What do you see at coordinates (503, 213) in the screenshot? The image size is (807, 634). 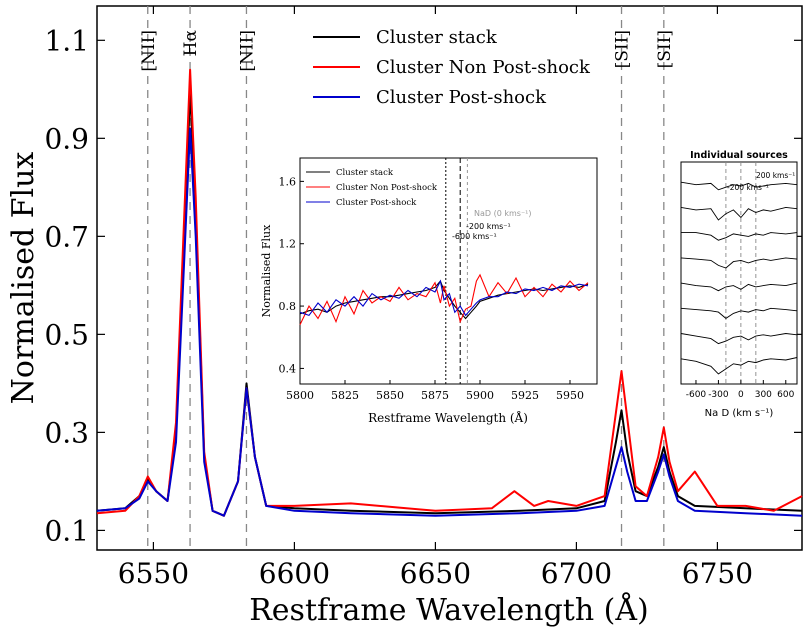 I see `inset-nad-annotation-nad: NaD (0 kms⁻¹)` at bounding box center [503, 213].